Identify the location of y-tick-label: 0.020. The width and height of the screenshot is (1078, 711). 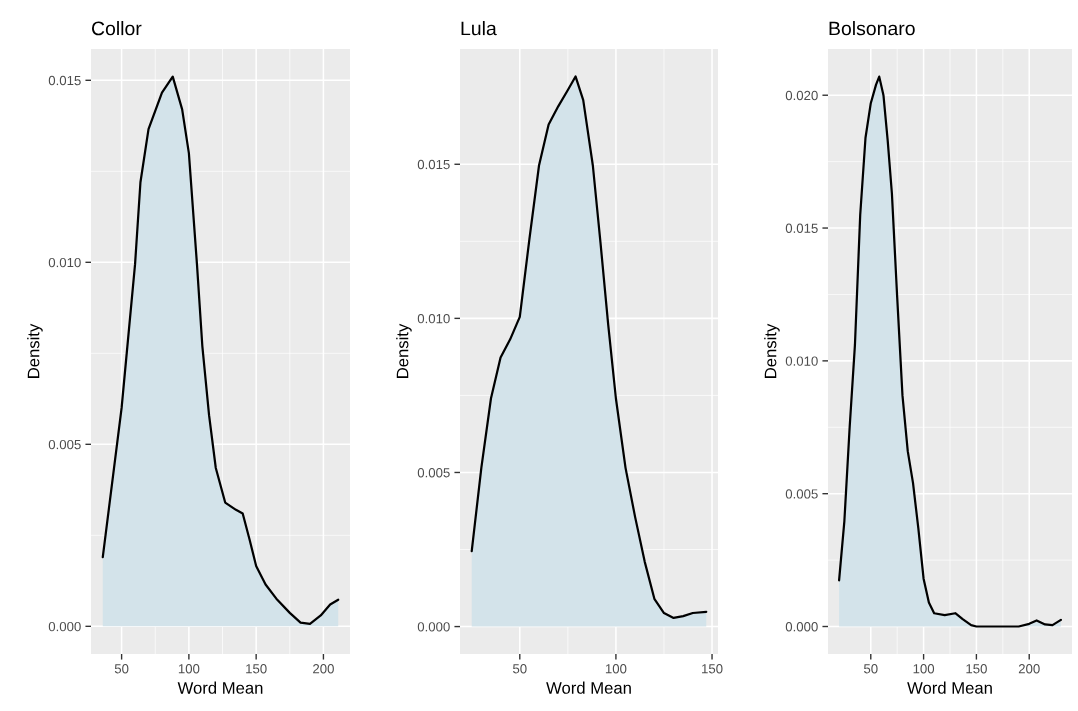
(801, 95).